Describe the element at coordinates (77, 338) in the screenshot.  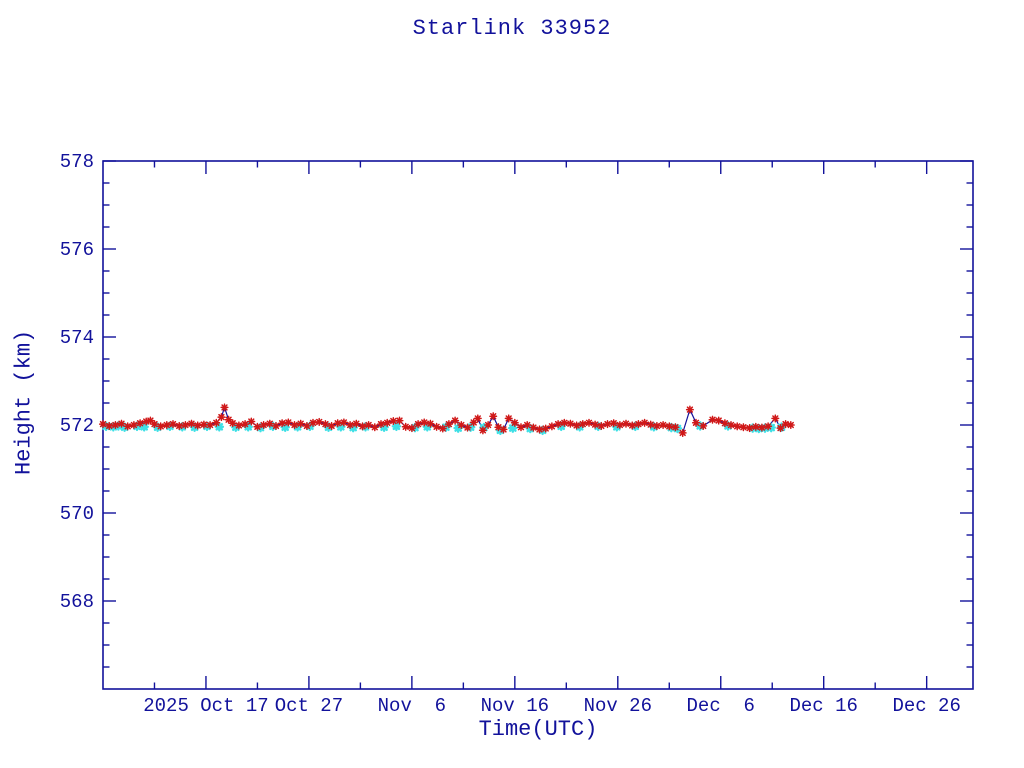
I see `y-tick-label: 574` at that location.